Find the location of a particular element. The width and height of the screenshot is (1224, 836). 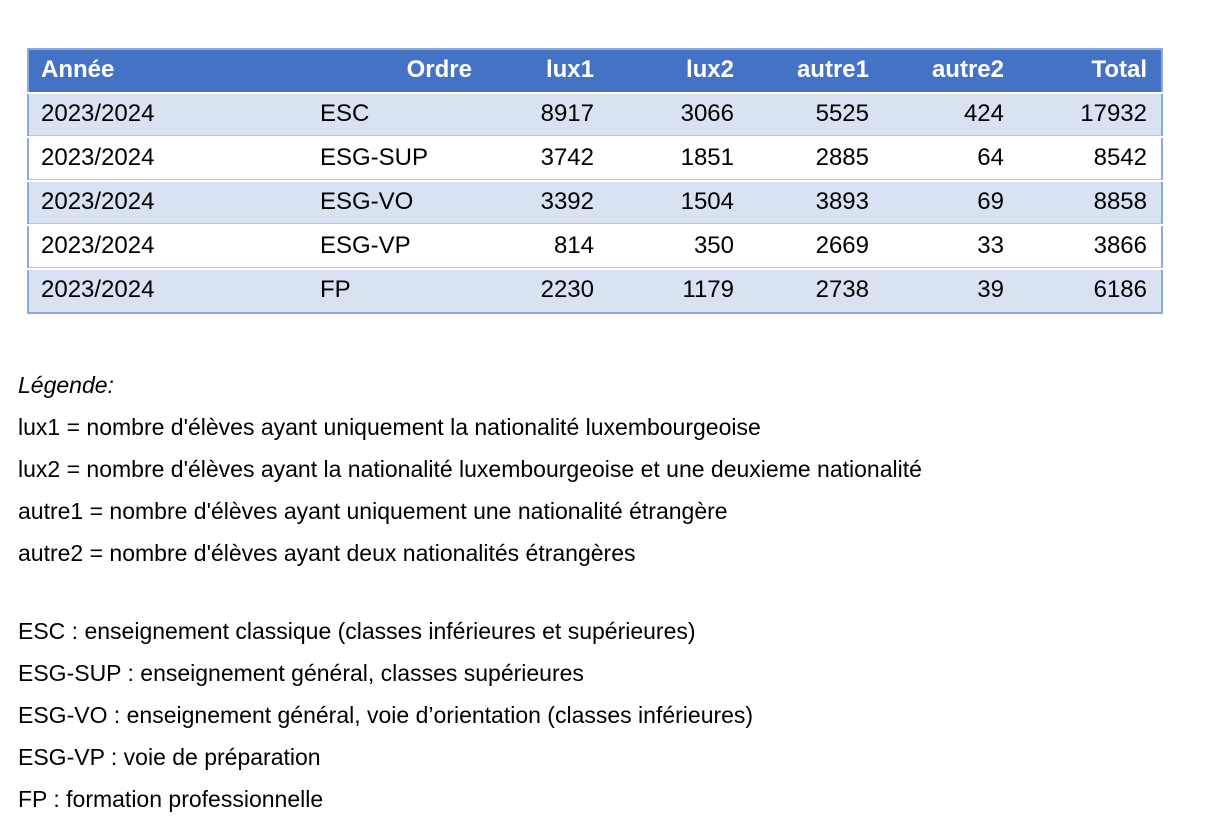

cell-total: 6186 is located at coordinates (1090, 291).